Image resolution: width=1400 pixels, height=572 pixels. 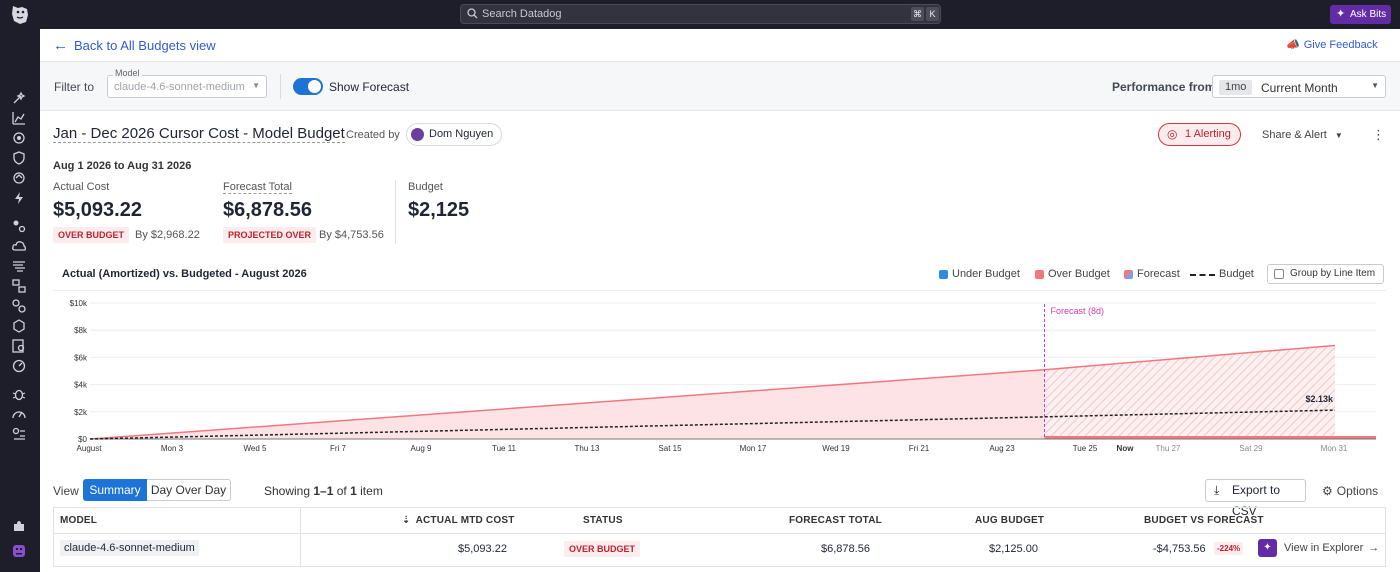 I want to click on cmd-key: ⌘, so click(x=917, y=14).